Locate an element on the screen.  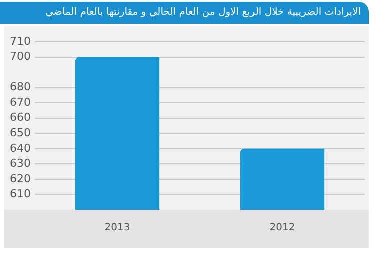
x-tick-label: 2012 is located at coordinates (283, 228).